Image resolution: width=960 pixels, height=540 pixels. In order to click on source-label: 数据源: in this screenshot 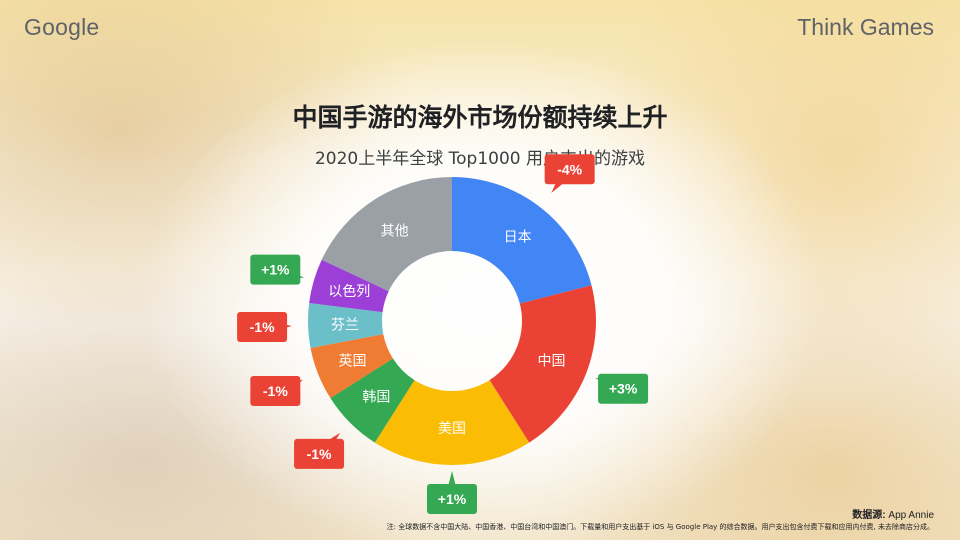, I will do `click(869, 515)`.